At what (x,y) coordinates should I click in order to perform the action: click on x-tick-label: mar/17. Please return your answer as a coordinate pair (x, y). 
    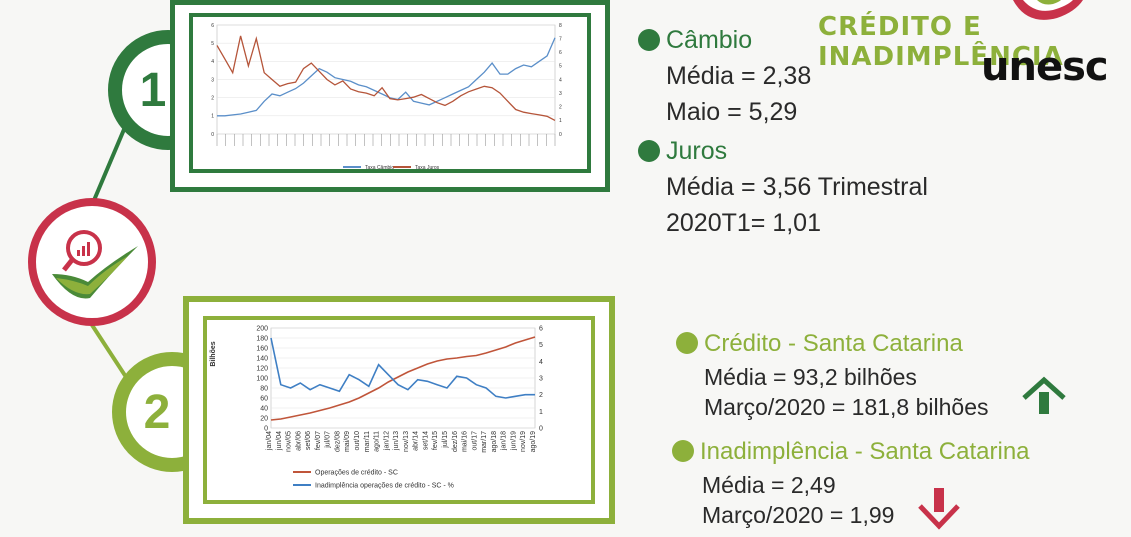
    Looking at the image, I should click on (484, 442).